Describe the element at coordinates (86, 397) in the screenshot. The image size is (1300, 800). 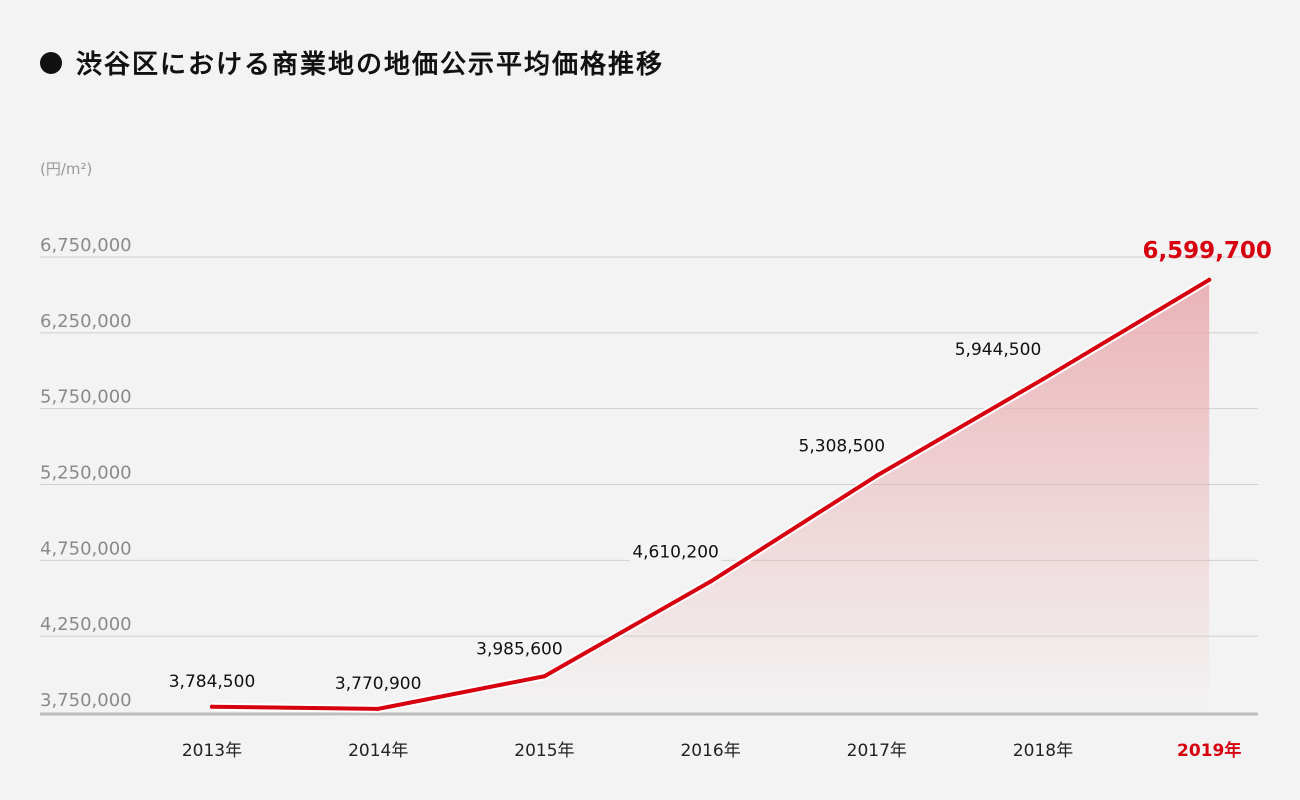
I see `y-tick-label: 5,750,000` at that location.